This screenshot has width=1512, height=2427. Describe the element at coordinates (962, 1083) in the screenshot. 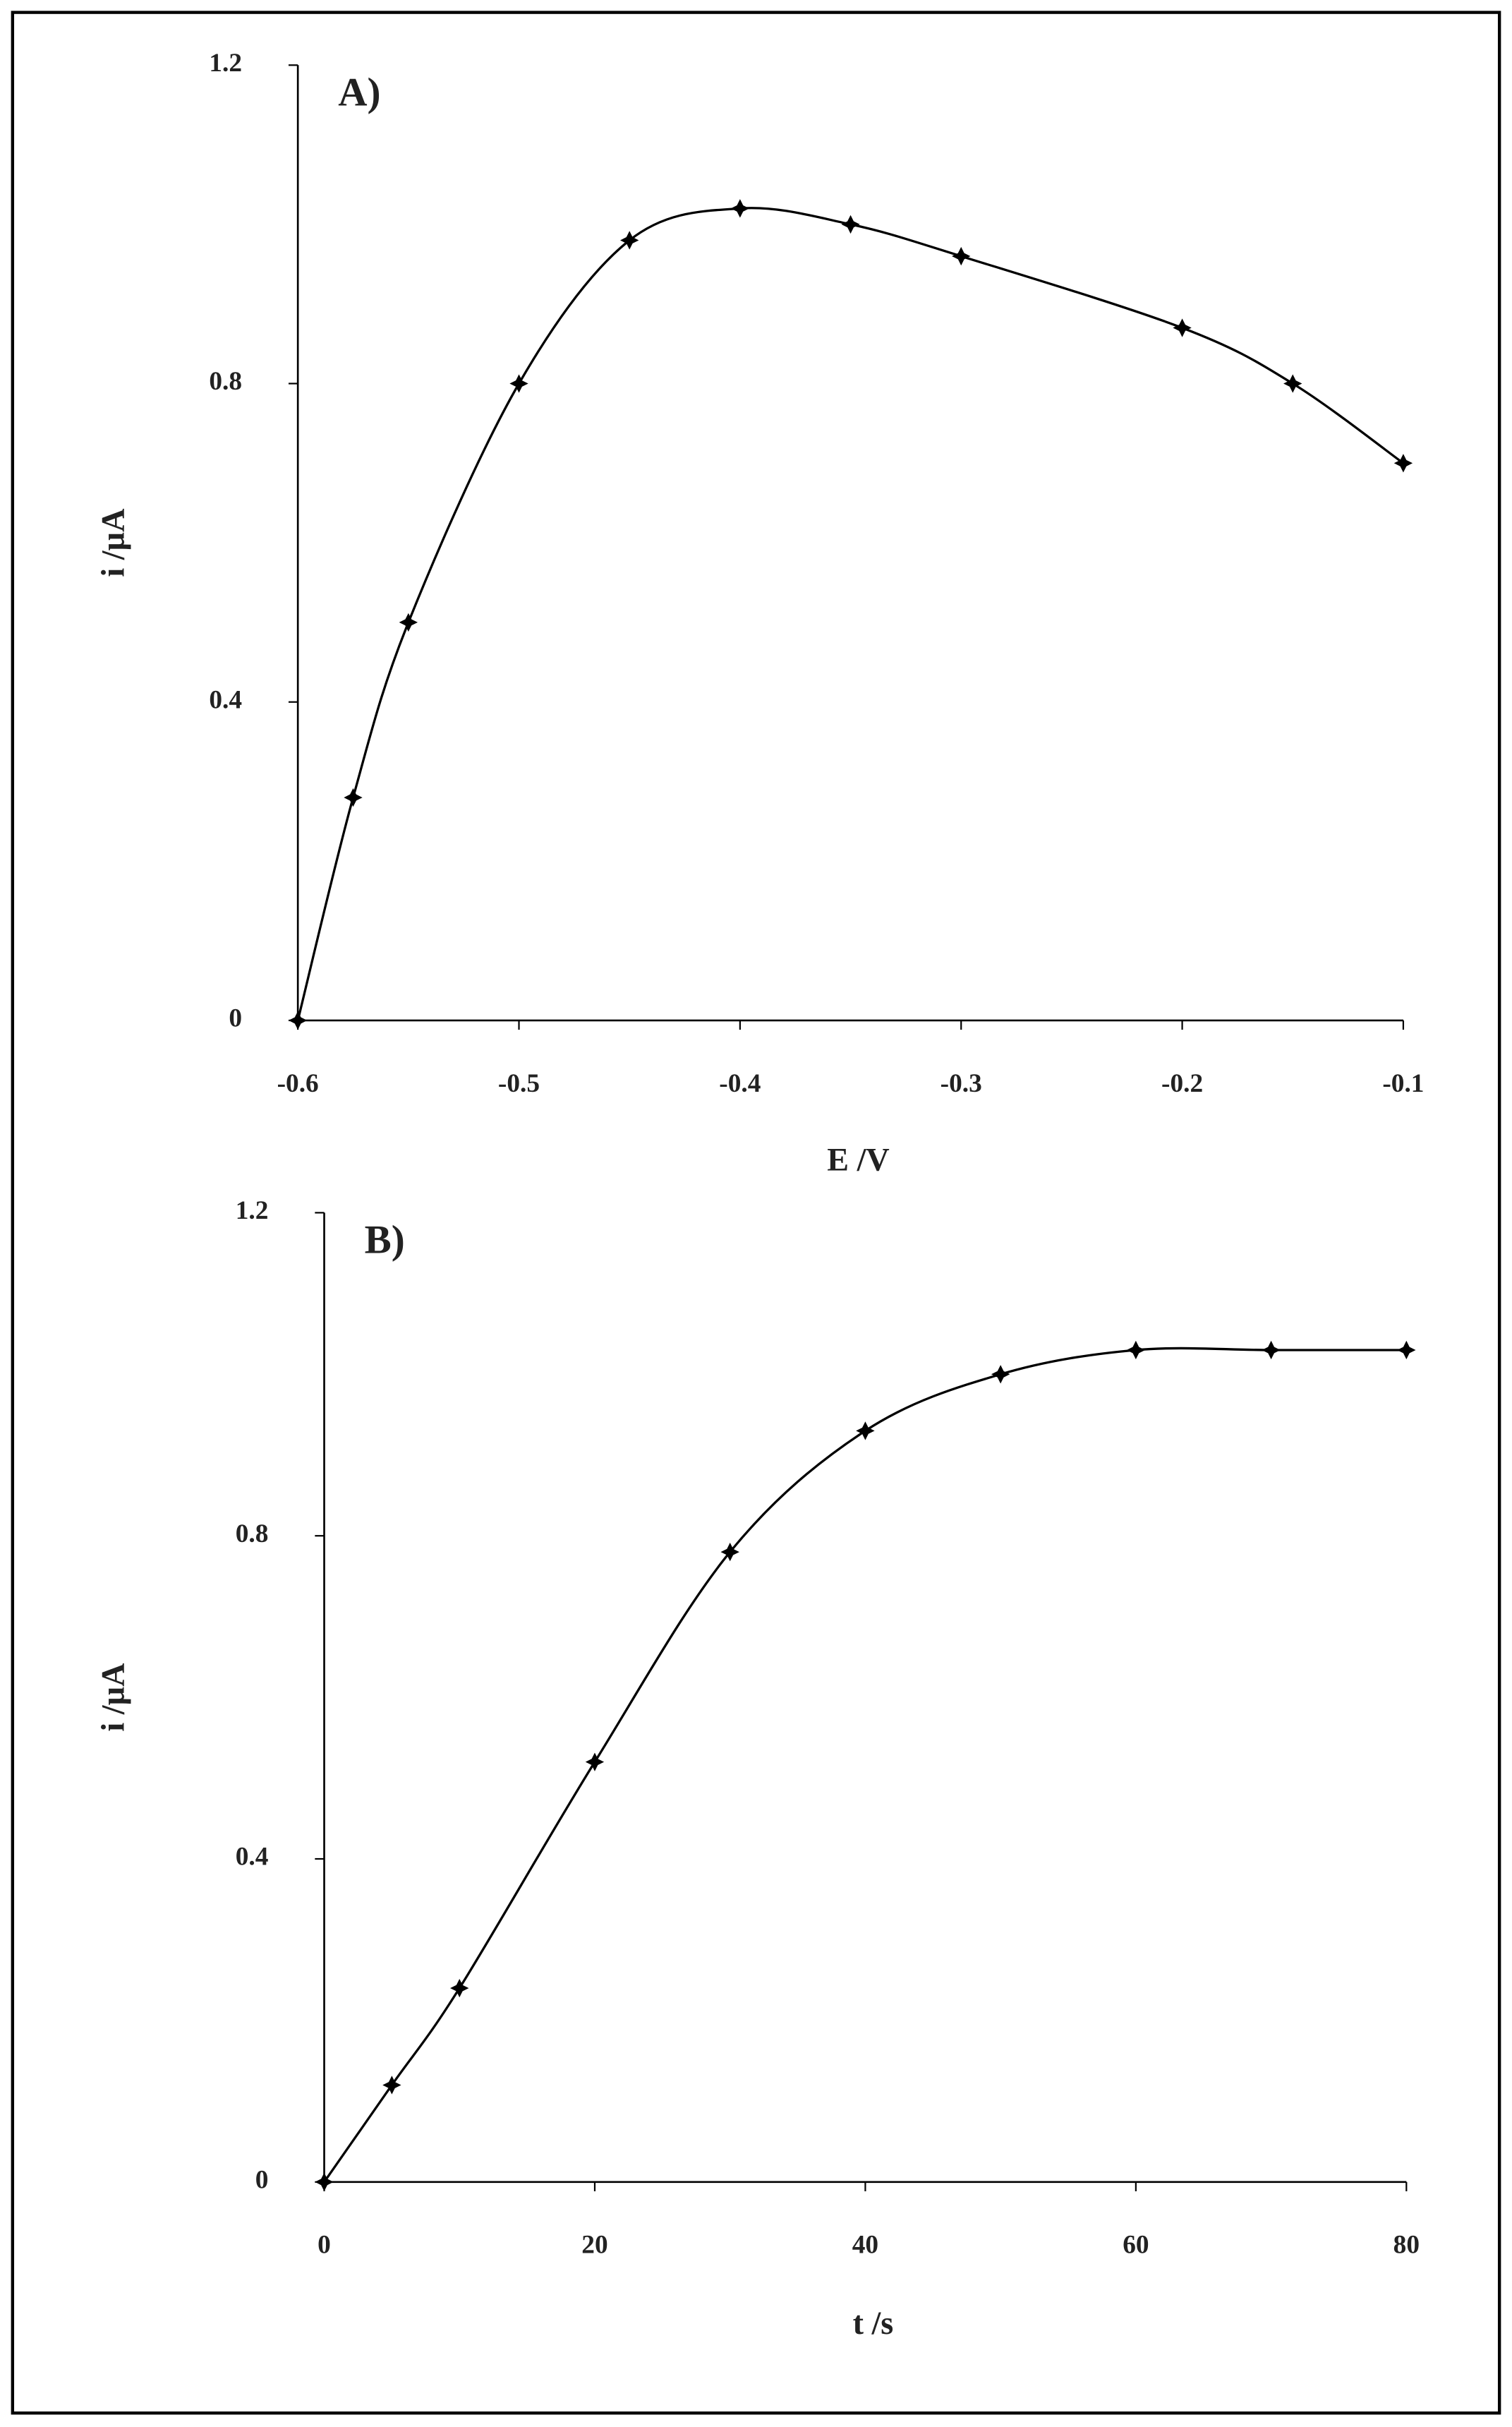

I see `x-tick-label: -0.3` at that location.